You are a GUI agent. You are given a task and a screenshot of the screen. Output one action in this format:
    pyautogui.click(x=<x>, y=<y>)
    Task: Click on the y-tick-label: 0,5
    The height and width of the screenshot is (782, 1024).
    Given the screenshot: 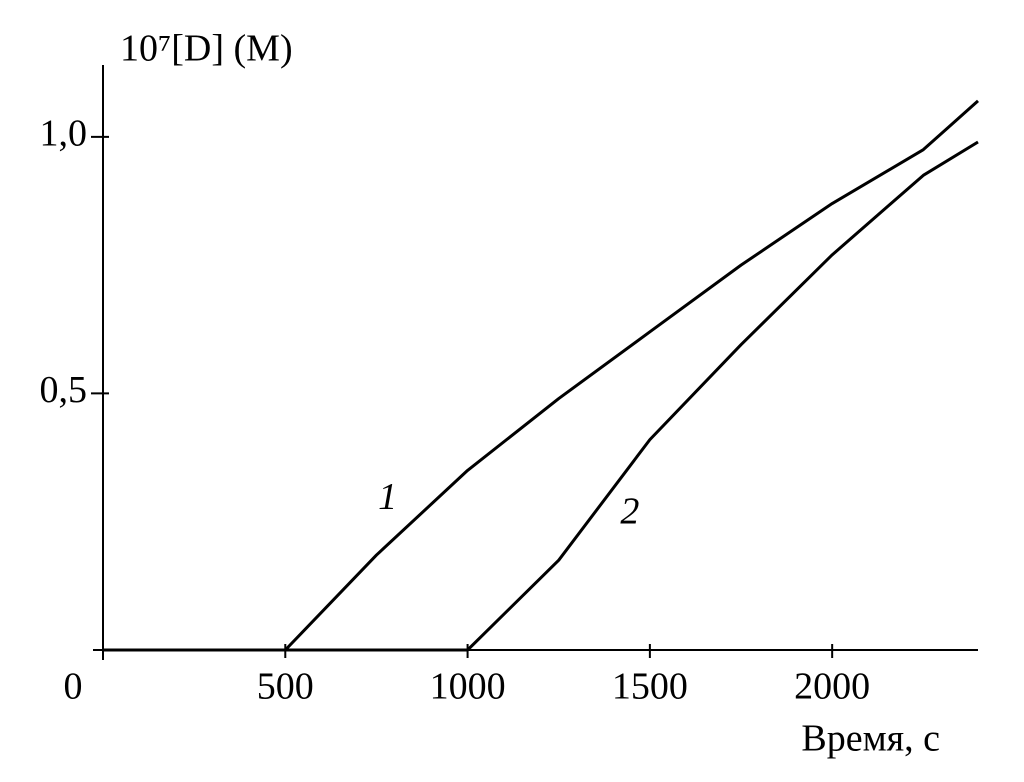 What is the action you would take?
    pyautogui.click(x=64, y=390)
    